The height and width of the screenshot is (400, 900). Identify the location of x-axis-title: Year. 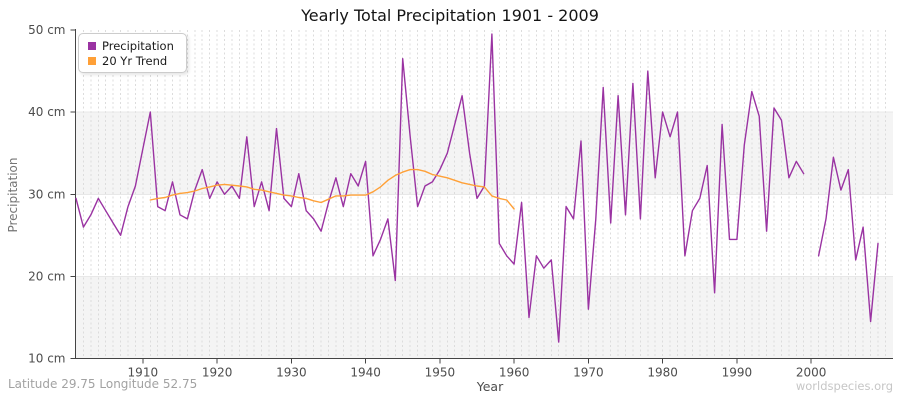
(490, 386).